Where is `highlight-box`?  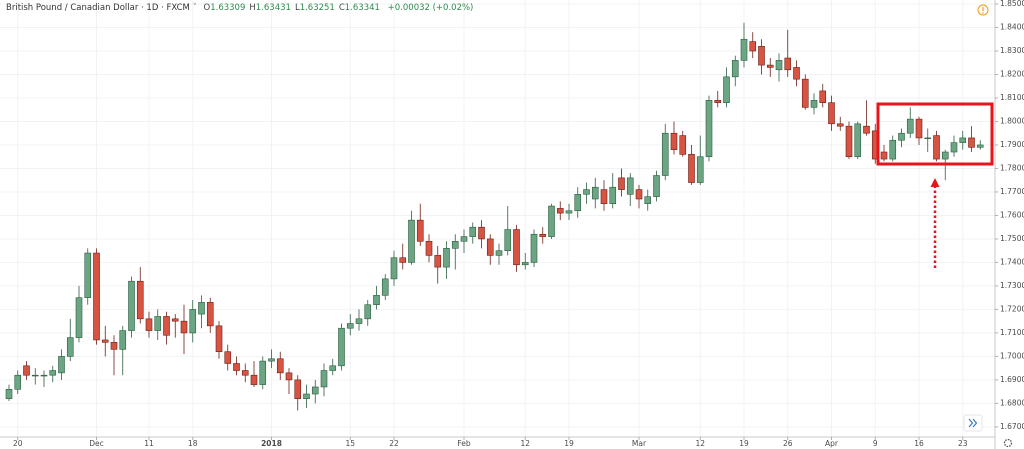 highlight-box is located at coordinates (935, 134).